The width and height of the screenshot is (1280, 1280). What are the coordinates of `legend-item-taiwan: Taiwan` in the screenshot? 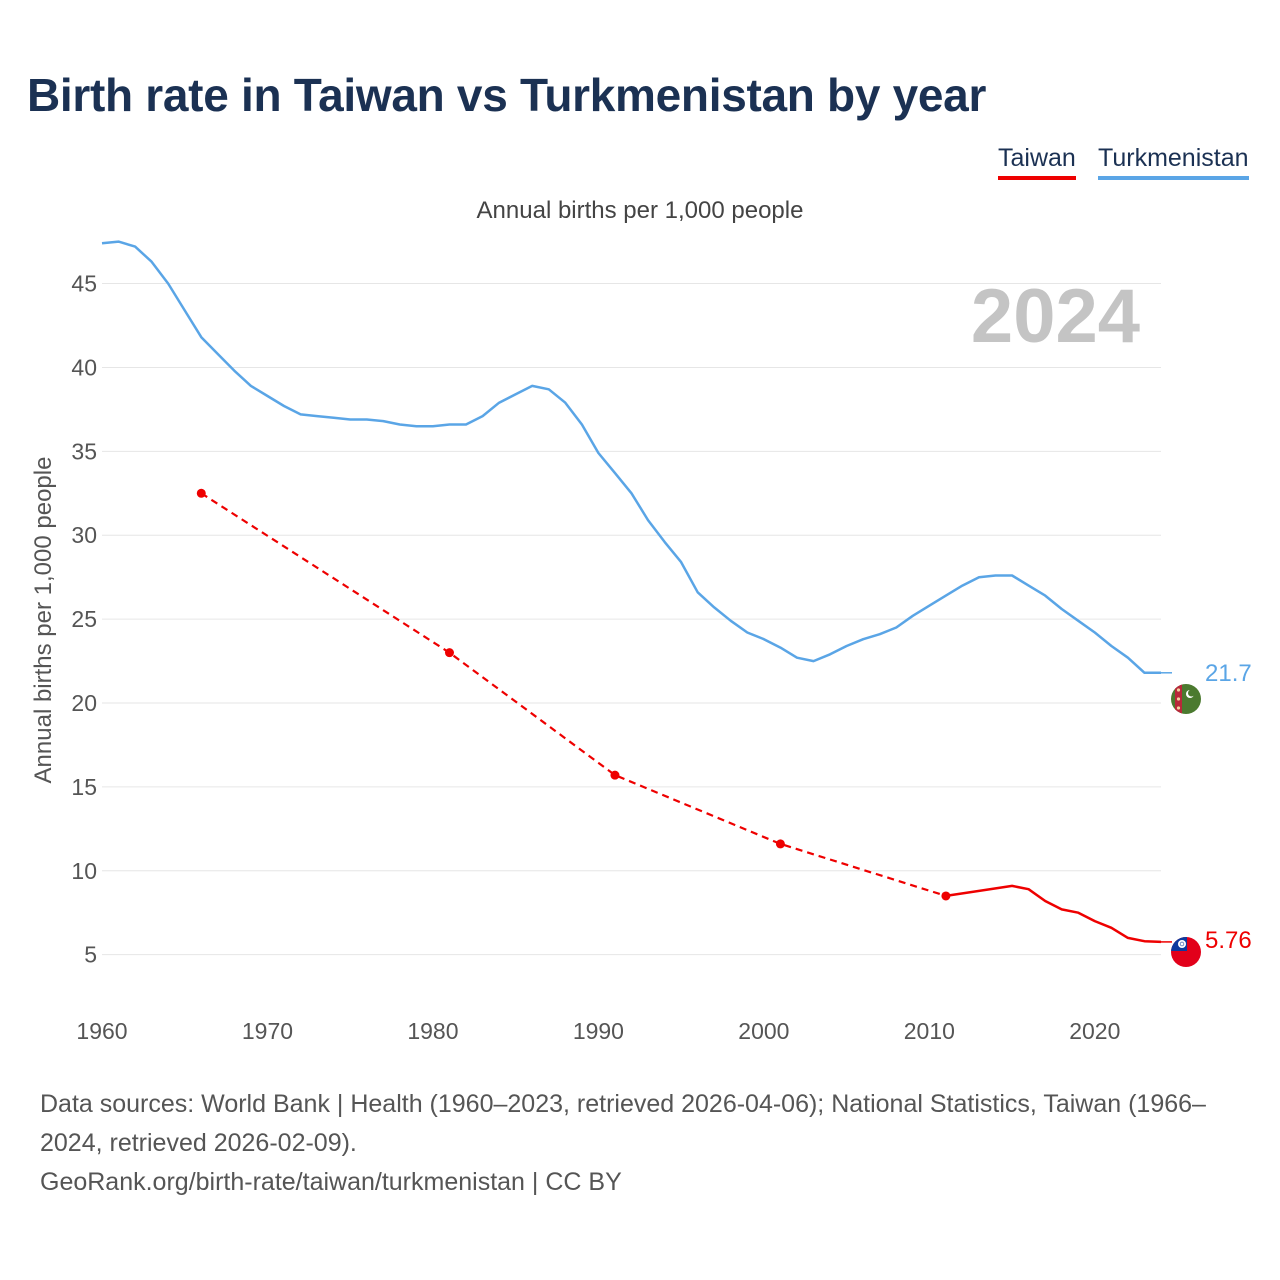 It's located at (1037, 162).